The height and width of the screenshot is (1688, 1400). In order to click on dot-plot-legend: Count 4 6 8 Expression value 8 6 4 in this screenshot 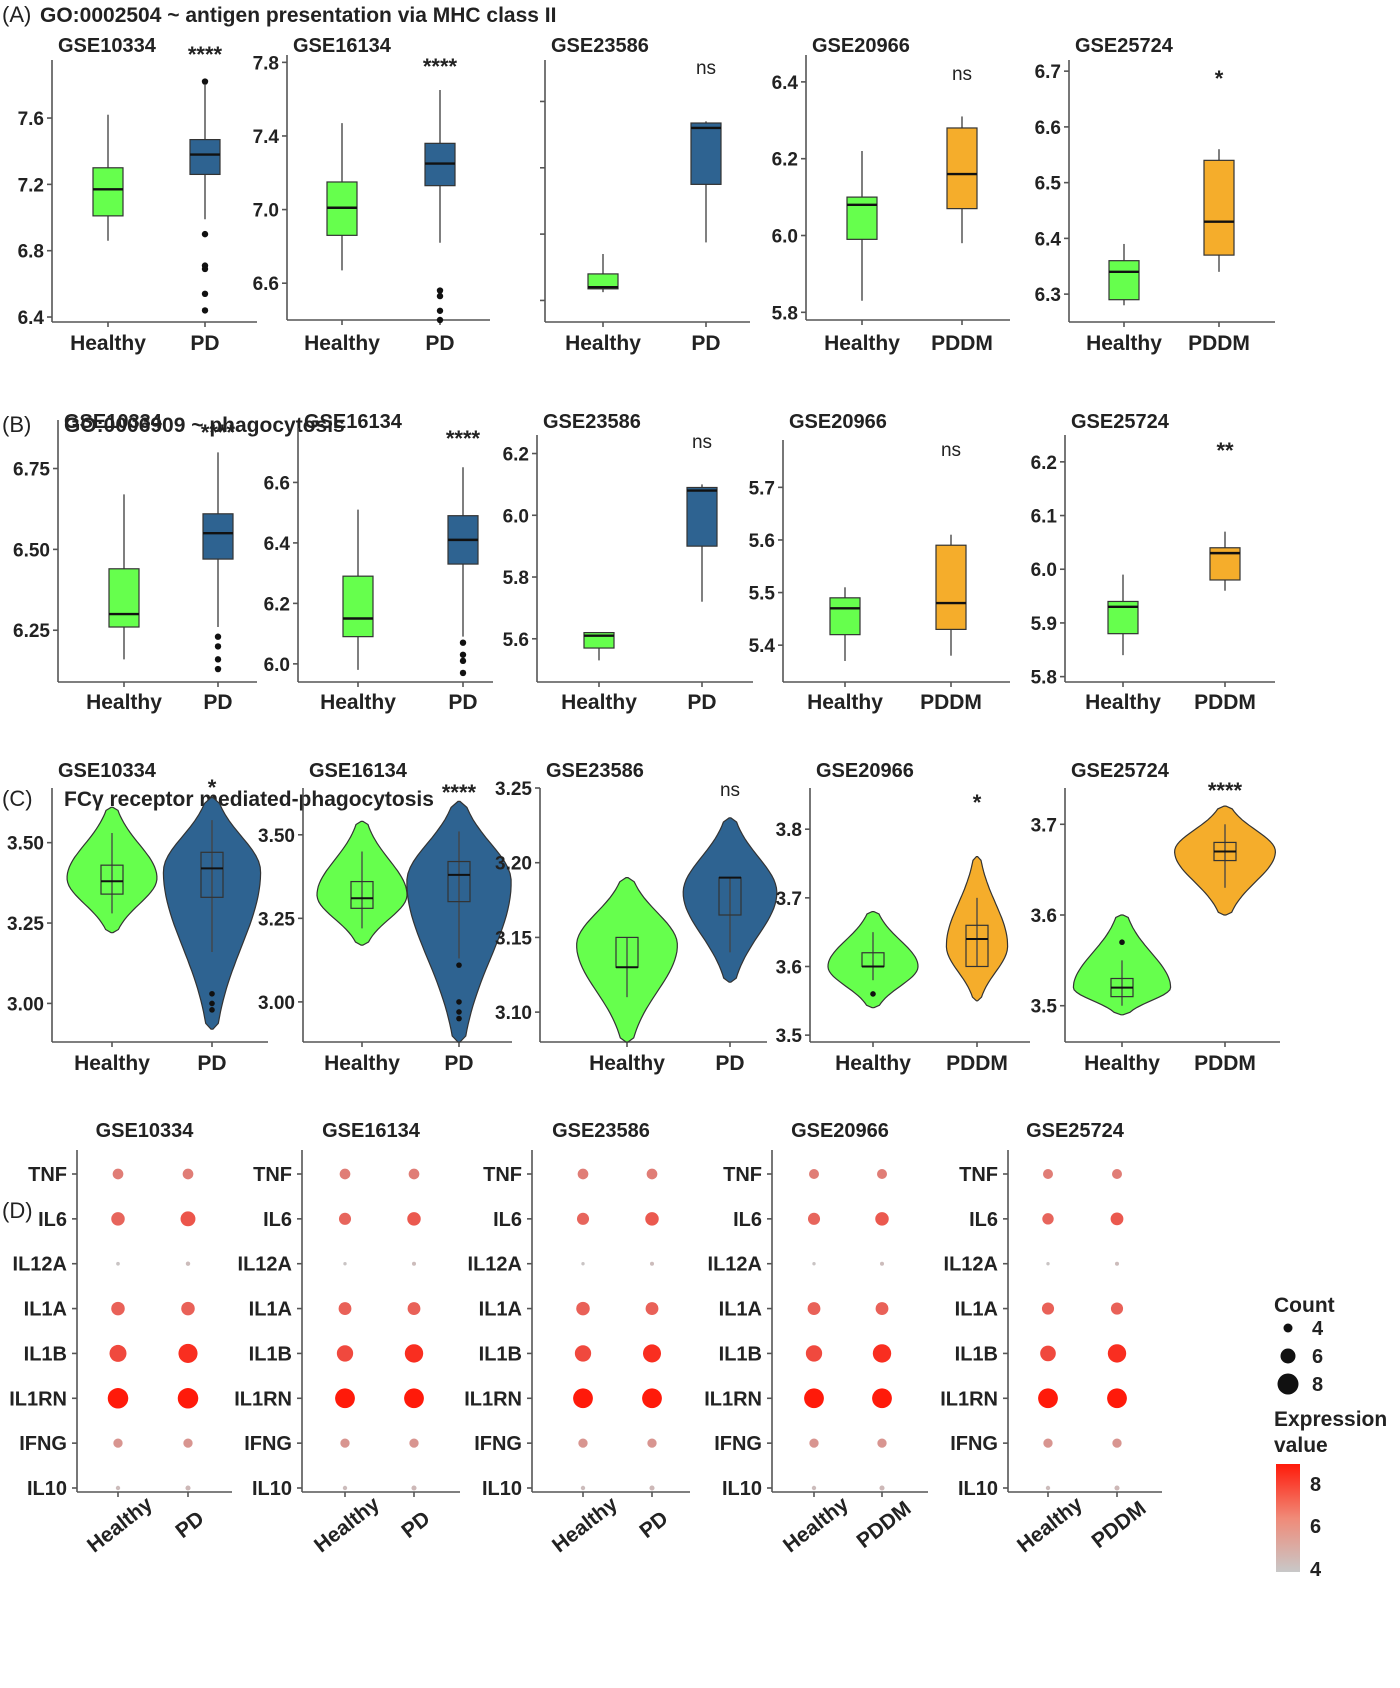, I will do `click(1330, 1437)`.